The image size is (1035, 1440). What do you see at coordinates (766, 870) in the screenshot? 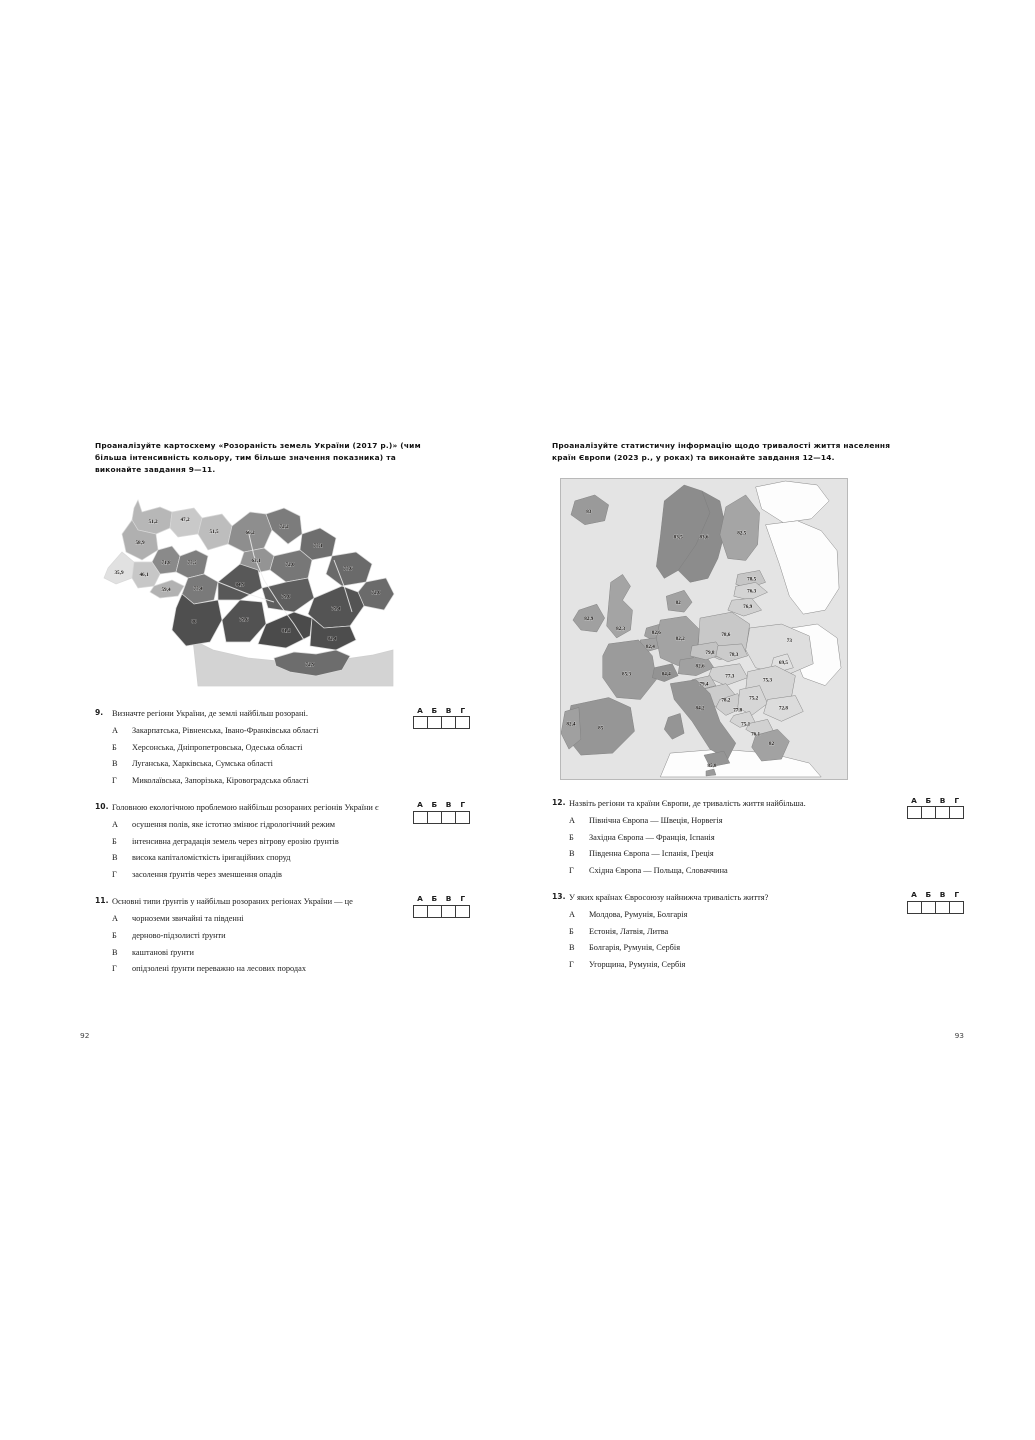
I see `option-h: Г Східна Європа — Польща, Словаччина` at bounding box center [766, 870].